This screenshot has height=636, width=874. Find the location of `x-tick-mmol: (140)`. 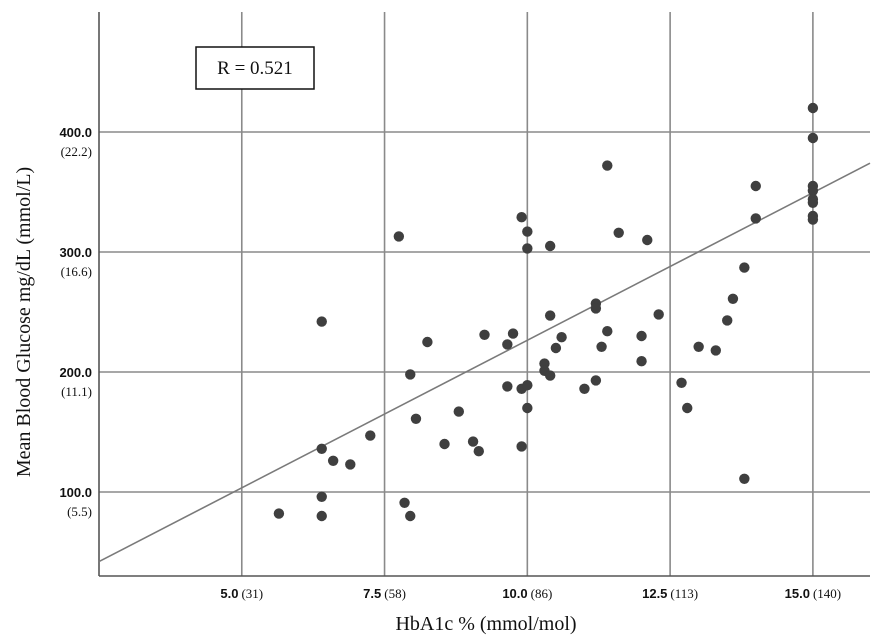

x-tick-mmol: (140) is located at coordinates (827, 593).